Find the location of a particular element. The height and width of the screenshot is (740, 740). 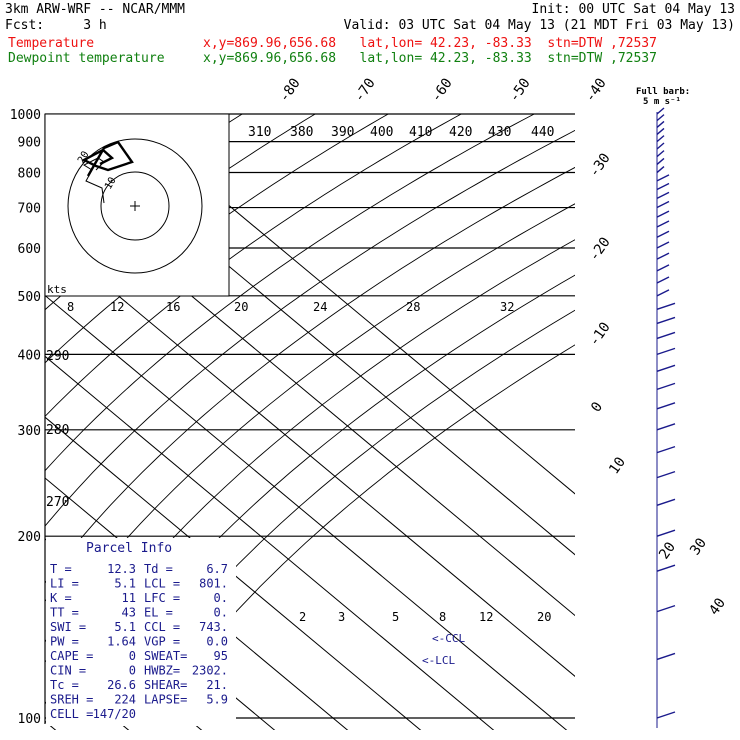

parcel-label: LI = is located at coordinates (64, 584).